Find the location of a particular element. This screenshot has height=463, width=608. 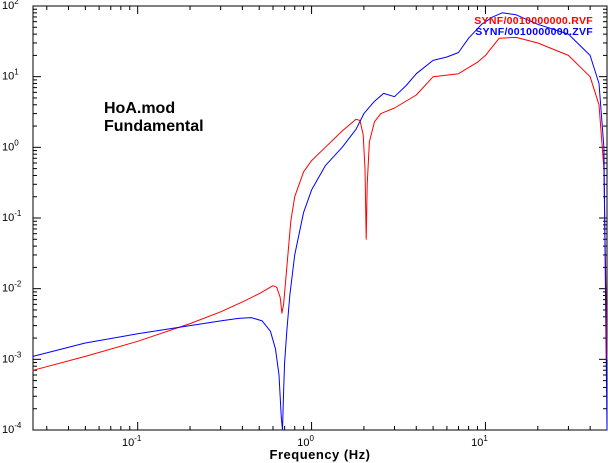

x-tick-label: 10⁻¹ is located at coordinates (132, 441).